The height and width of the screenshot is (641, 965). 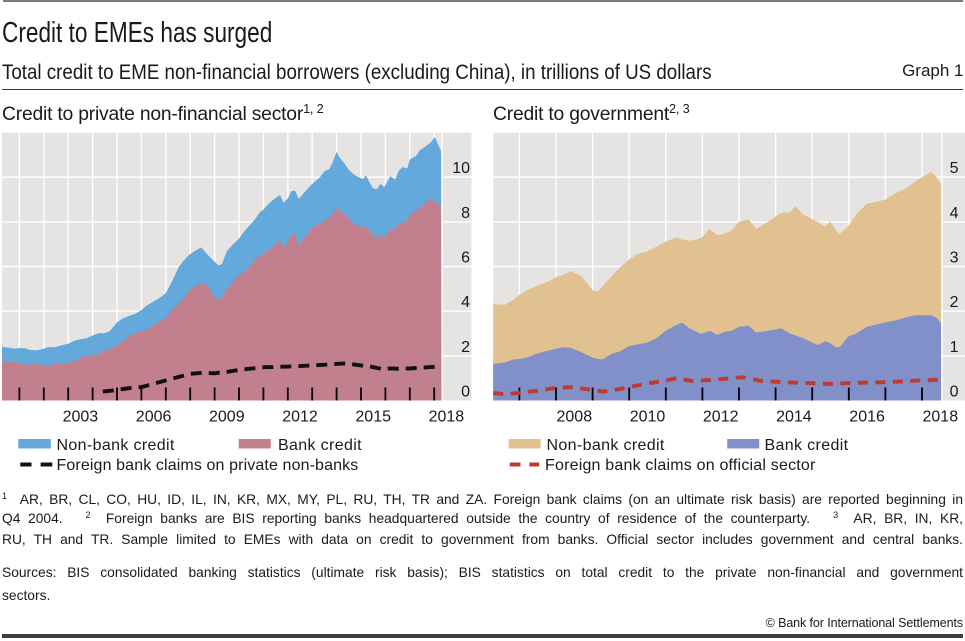 What do you see at coordinates (794, 417) in the screenshot?
I see `svg-text: 2014` at bounding box center [794, 417].